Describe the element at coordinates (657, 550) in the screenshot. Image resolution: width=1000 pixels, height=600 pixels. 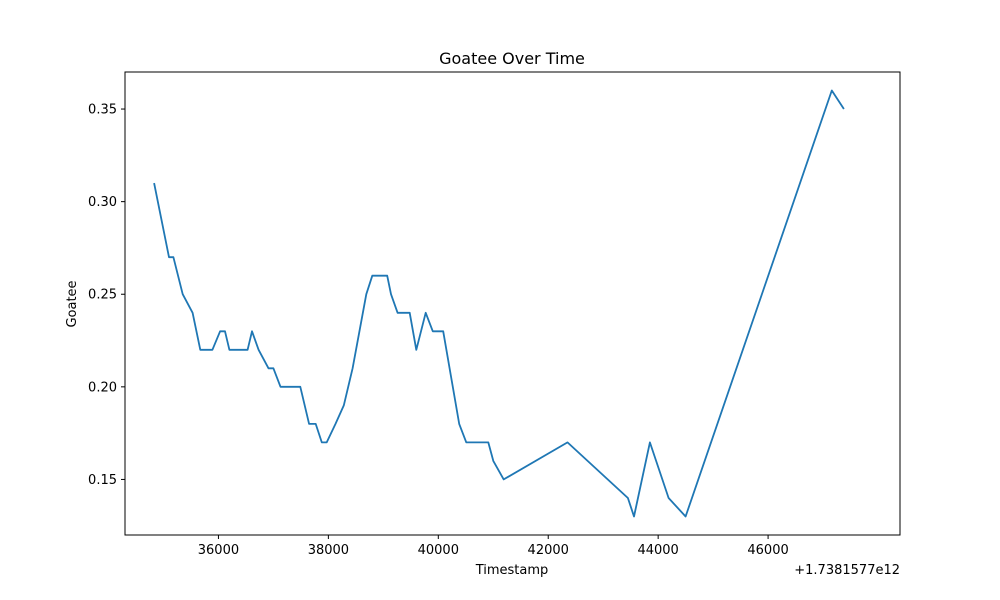
I see `x-tick-label: 44000` at that location.